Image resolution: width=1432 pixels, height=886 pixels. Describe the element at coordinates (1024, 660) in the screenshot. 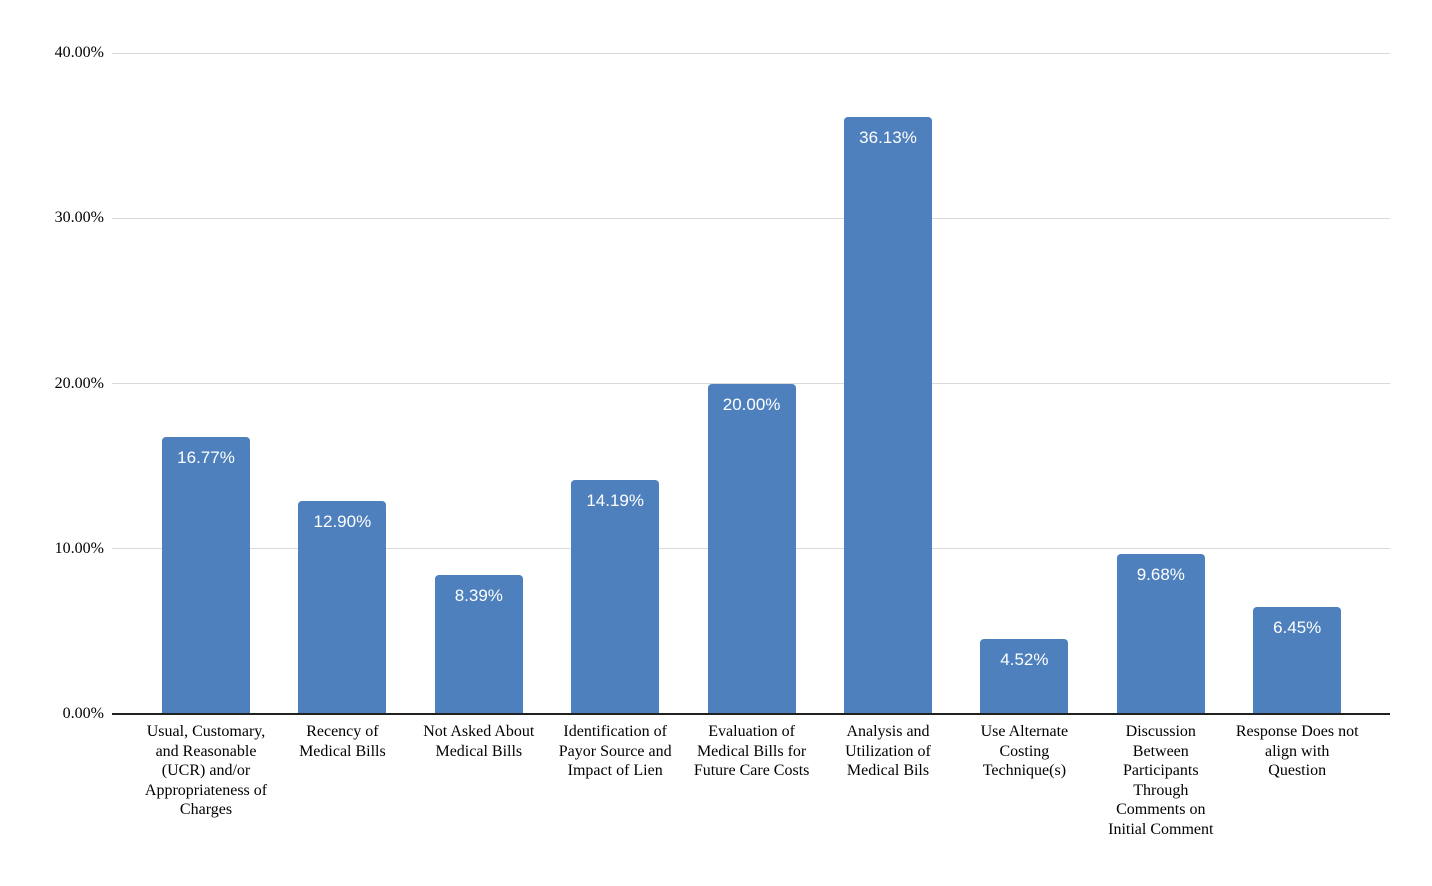

I see `bar-value-label: 4.52%` at that location.